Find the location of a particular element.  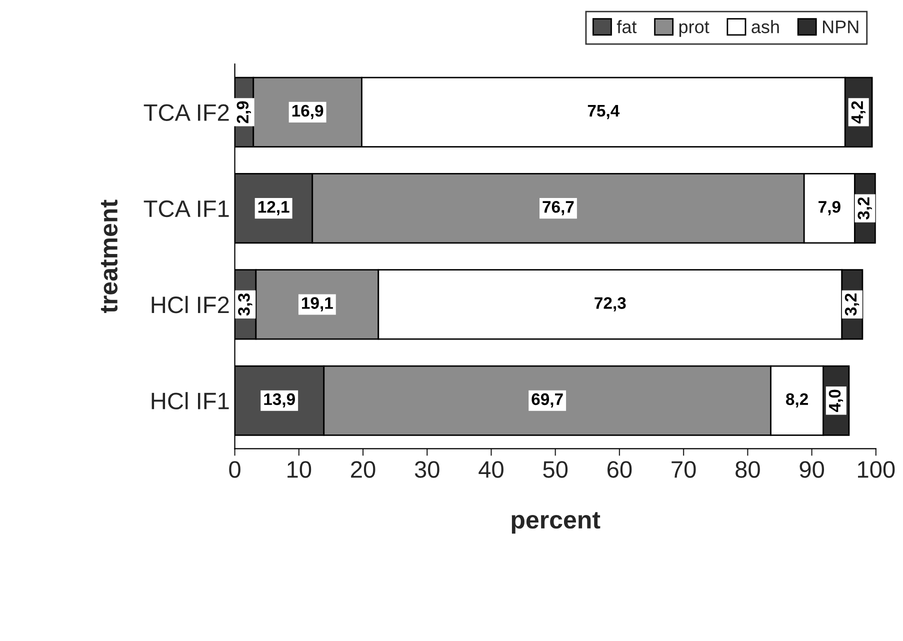

x-tick-label: 100 is located at coordinates (876, 469).